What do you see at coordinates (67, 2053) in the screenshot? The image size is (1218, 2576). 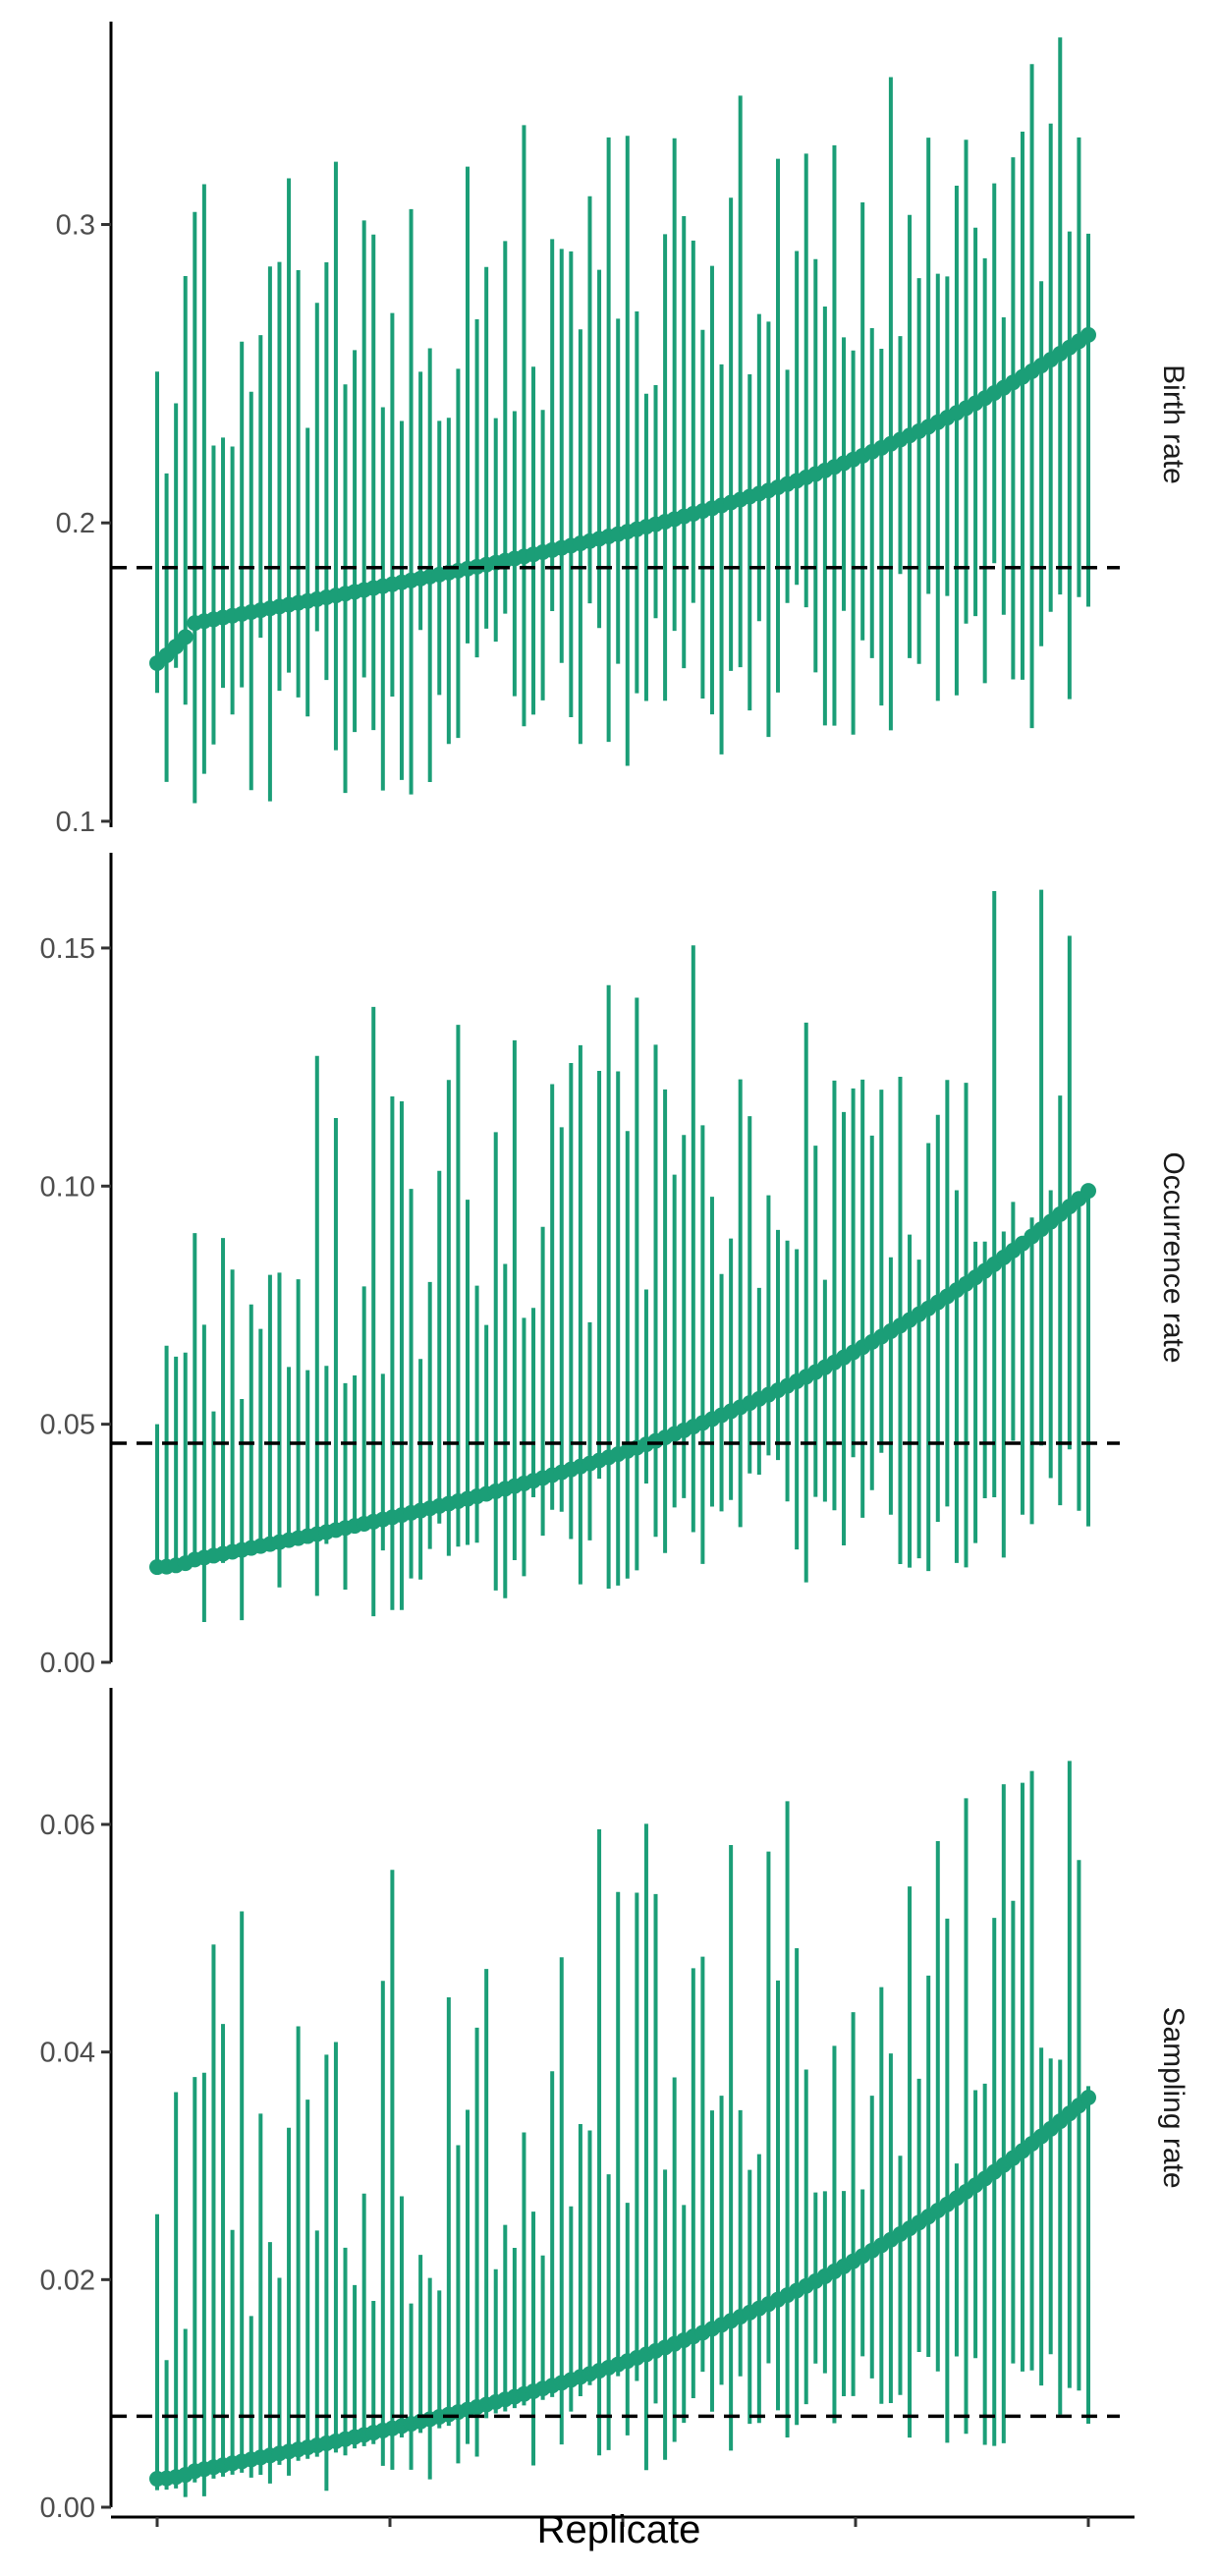 I see `y-tick-label: 0.04` at bounding box center [67, 2053].